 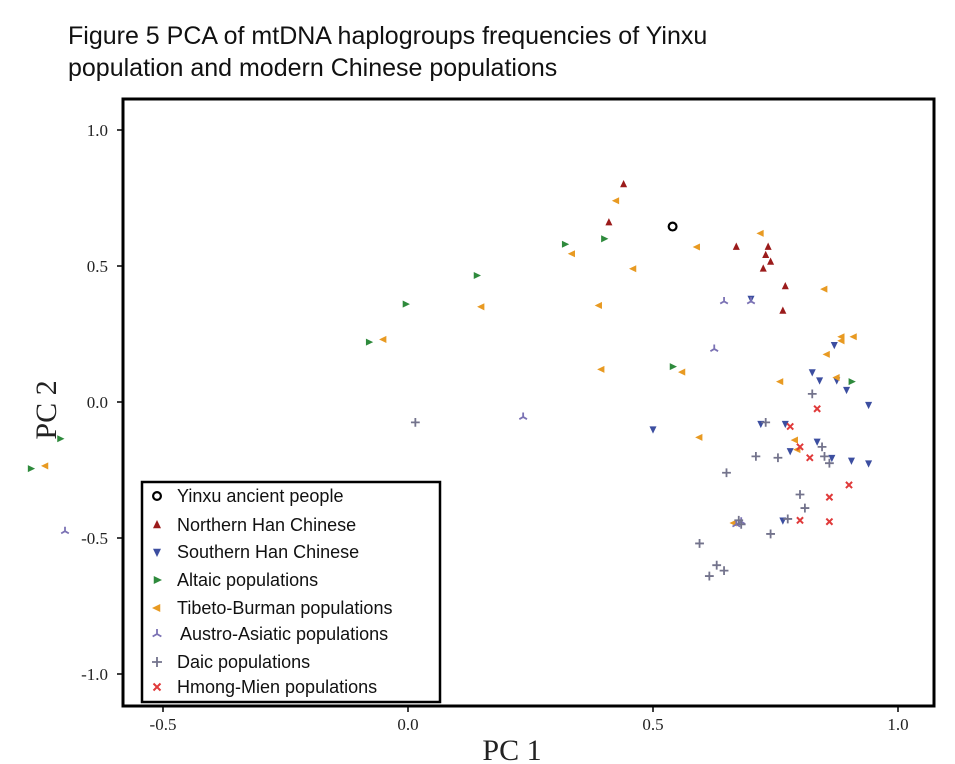 What do you see at coordinates (97, 130) in the screenshot?
I see `y-tick-label: 1.0` at bounding box center [97, 130].